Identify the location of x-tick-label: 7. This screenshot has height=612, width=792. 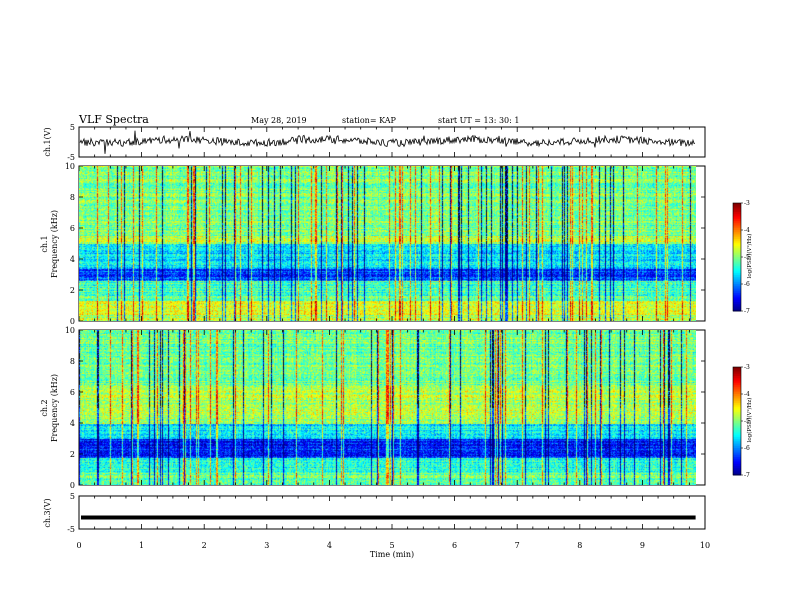
(517, 545).